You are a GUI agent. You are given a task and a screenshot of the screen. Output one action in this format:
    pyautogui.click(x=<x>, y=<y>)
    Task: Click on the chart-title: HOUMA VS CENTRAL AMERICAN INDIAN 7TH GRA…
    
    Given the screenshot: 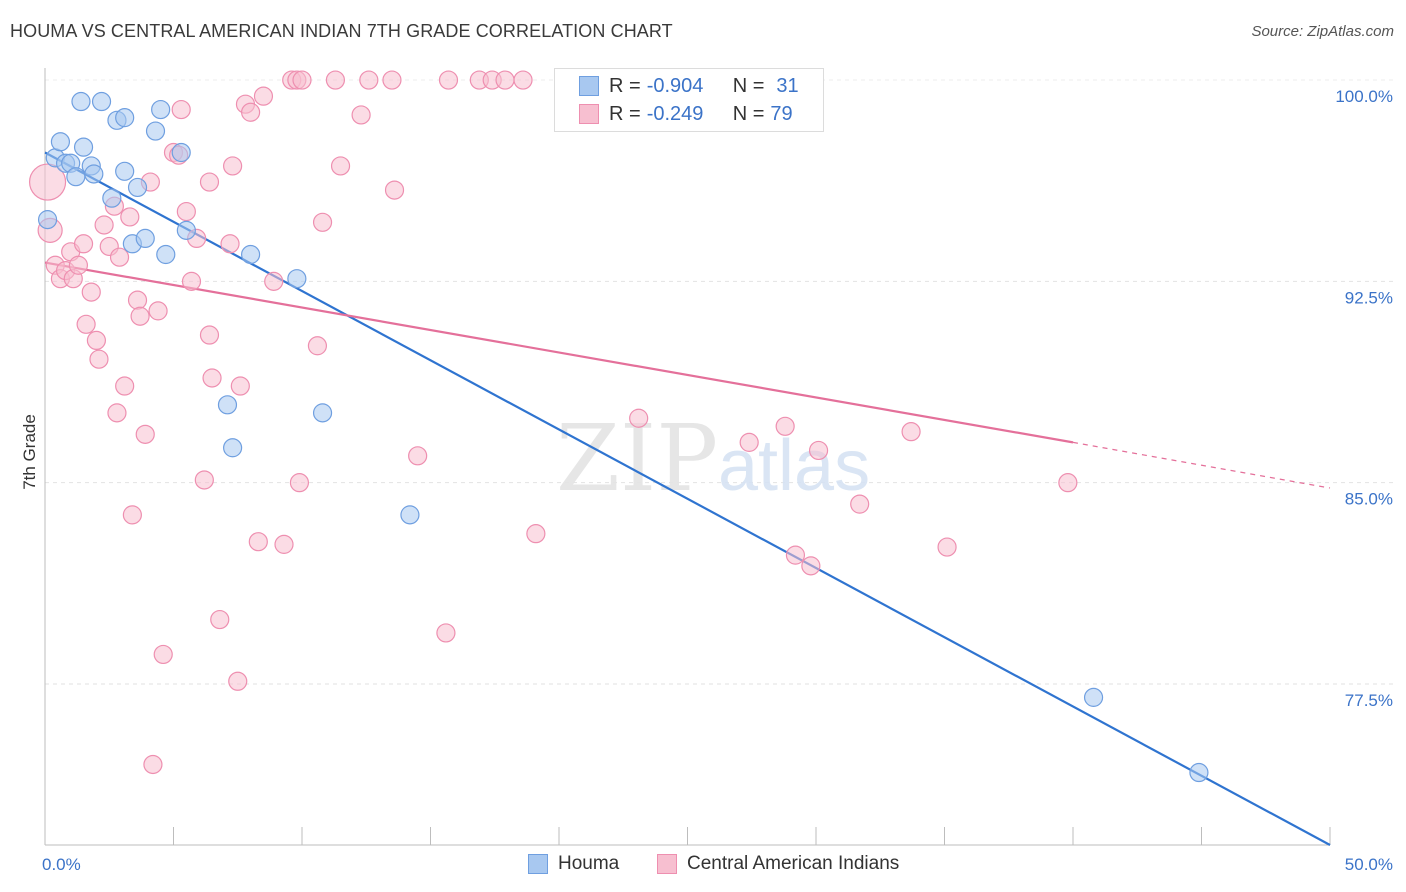 What is the action you would take?
    pyautogui.click(x=341, y=31)
    